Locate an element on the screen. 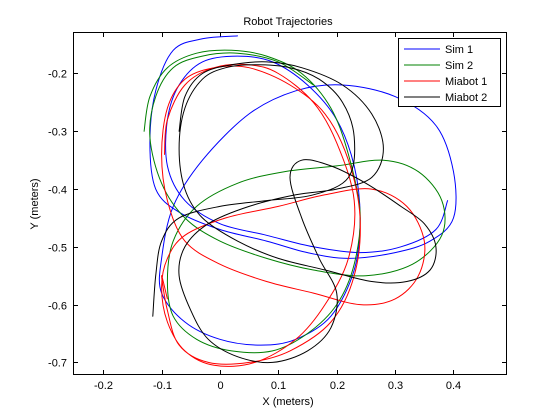 This screenshot has height=420, width=560. y-tick-label: -0.2 is located at coordinates (57, 75).